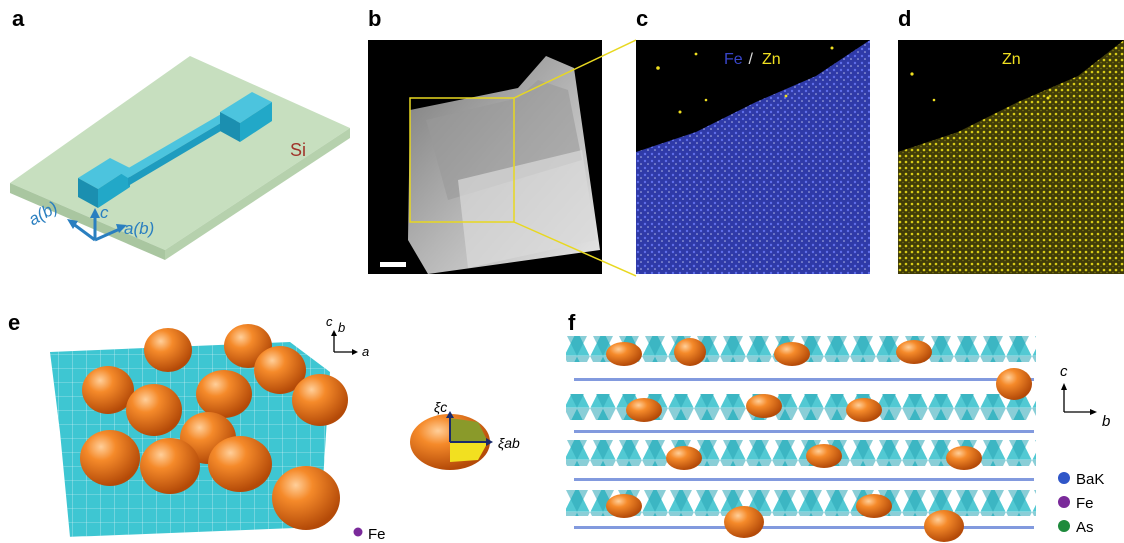 This screenshot has width=1124, height=543. Describe the element at coordinates (257, 194) in the screenshot. I see `si-substrate-side-right` at that location.